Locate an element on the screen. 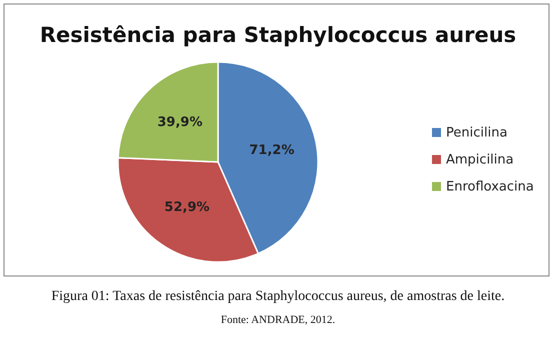 Image resolution: width=554 pixels, height=338 pixels. legend-label: Penicilina is located at coordinates (477, 133).